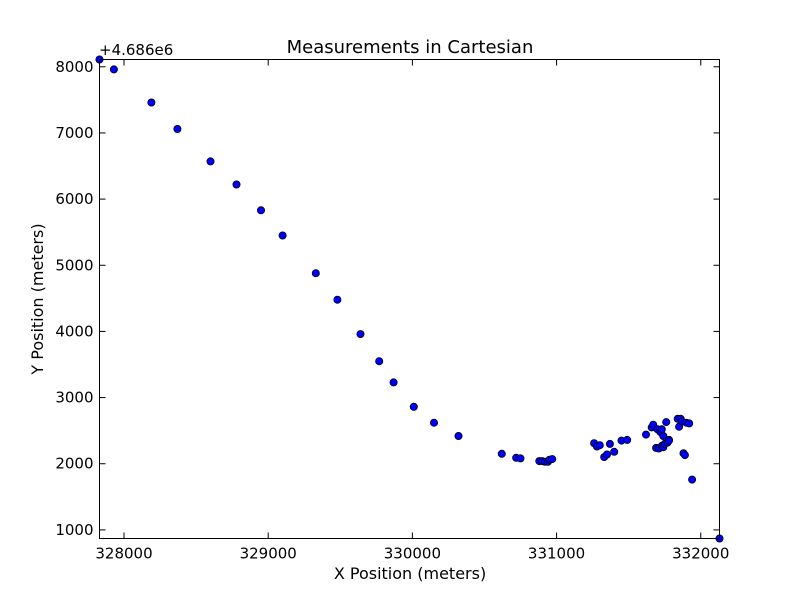  What do you see at coordinates (74, 133) in the screenshot?
I see `y-tick-label-7000: 7000` at bounding box center [74, 133].